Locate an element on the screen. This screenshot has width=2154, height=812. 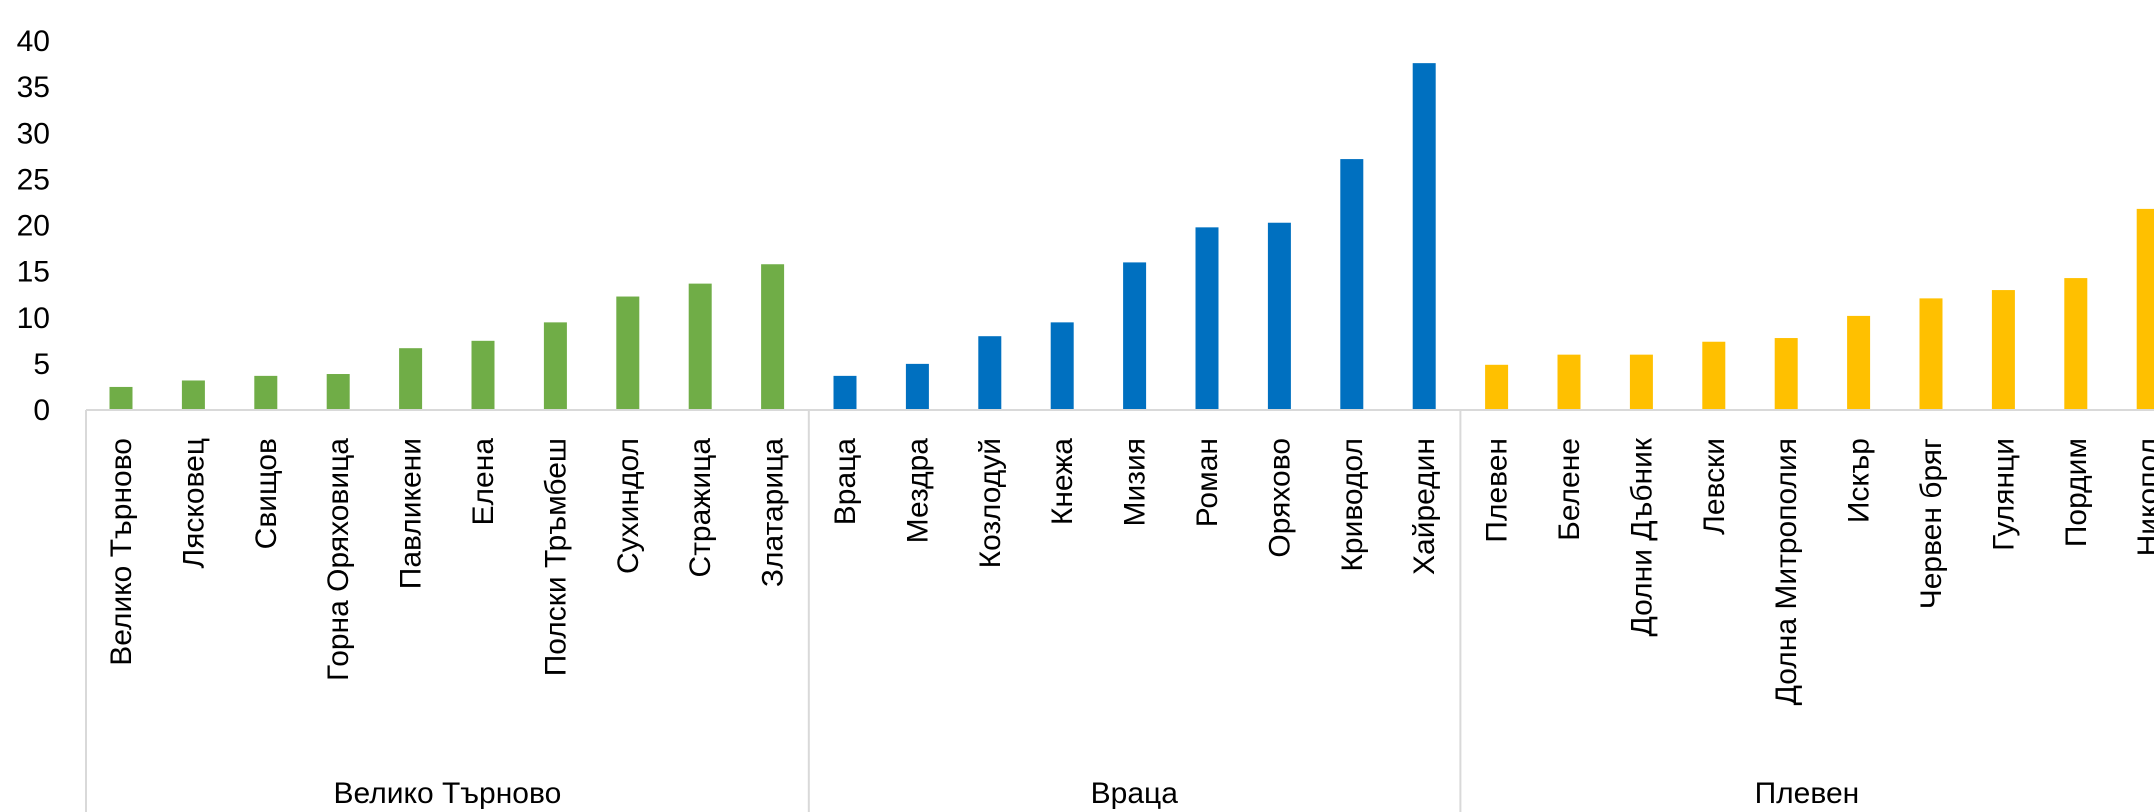
y-tick-label: 40 is located at coordinates (33, 41).